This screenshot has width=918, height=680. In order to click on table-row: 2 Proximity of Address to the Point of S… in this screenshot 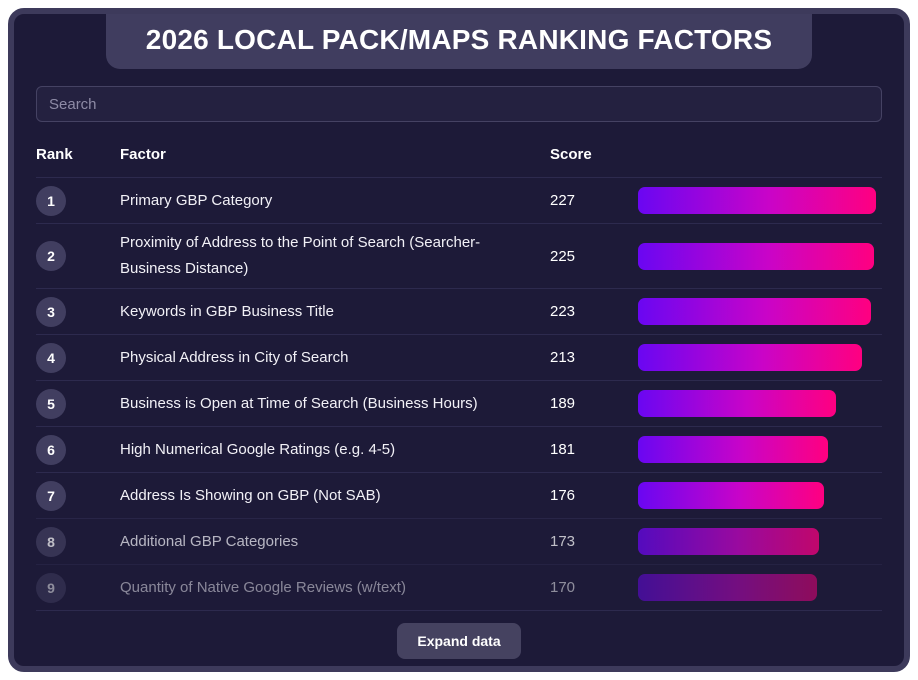, I will do `click(459, 255)`.